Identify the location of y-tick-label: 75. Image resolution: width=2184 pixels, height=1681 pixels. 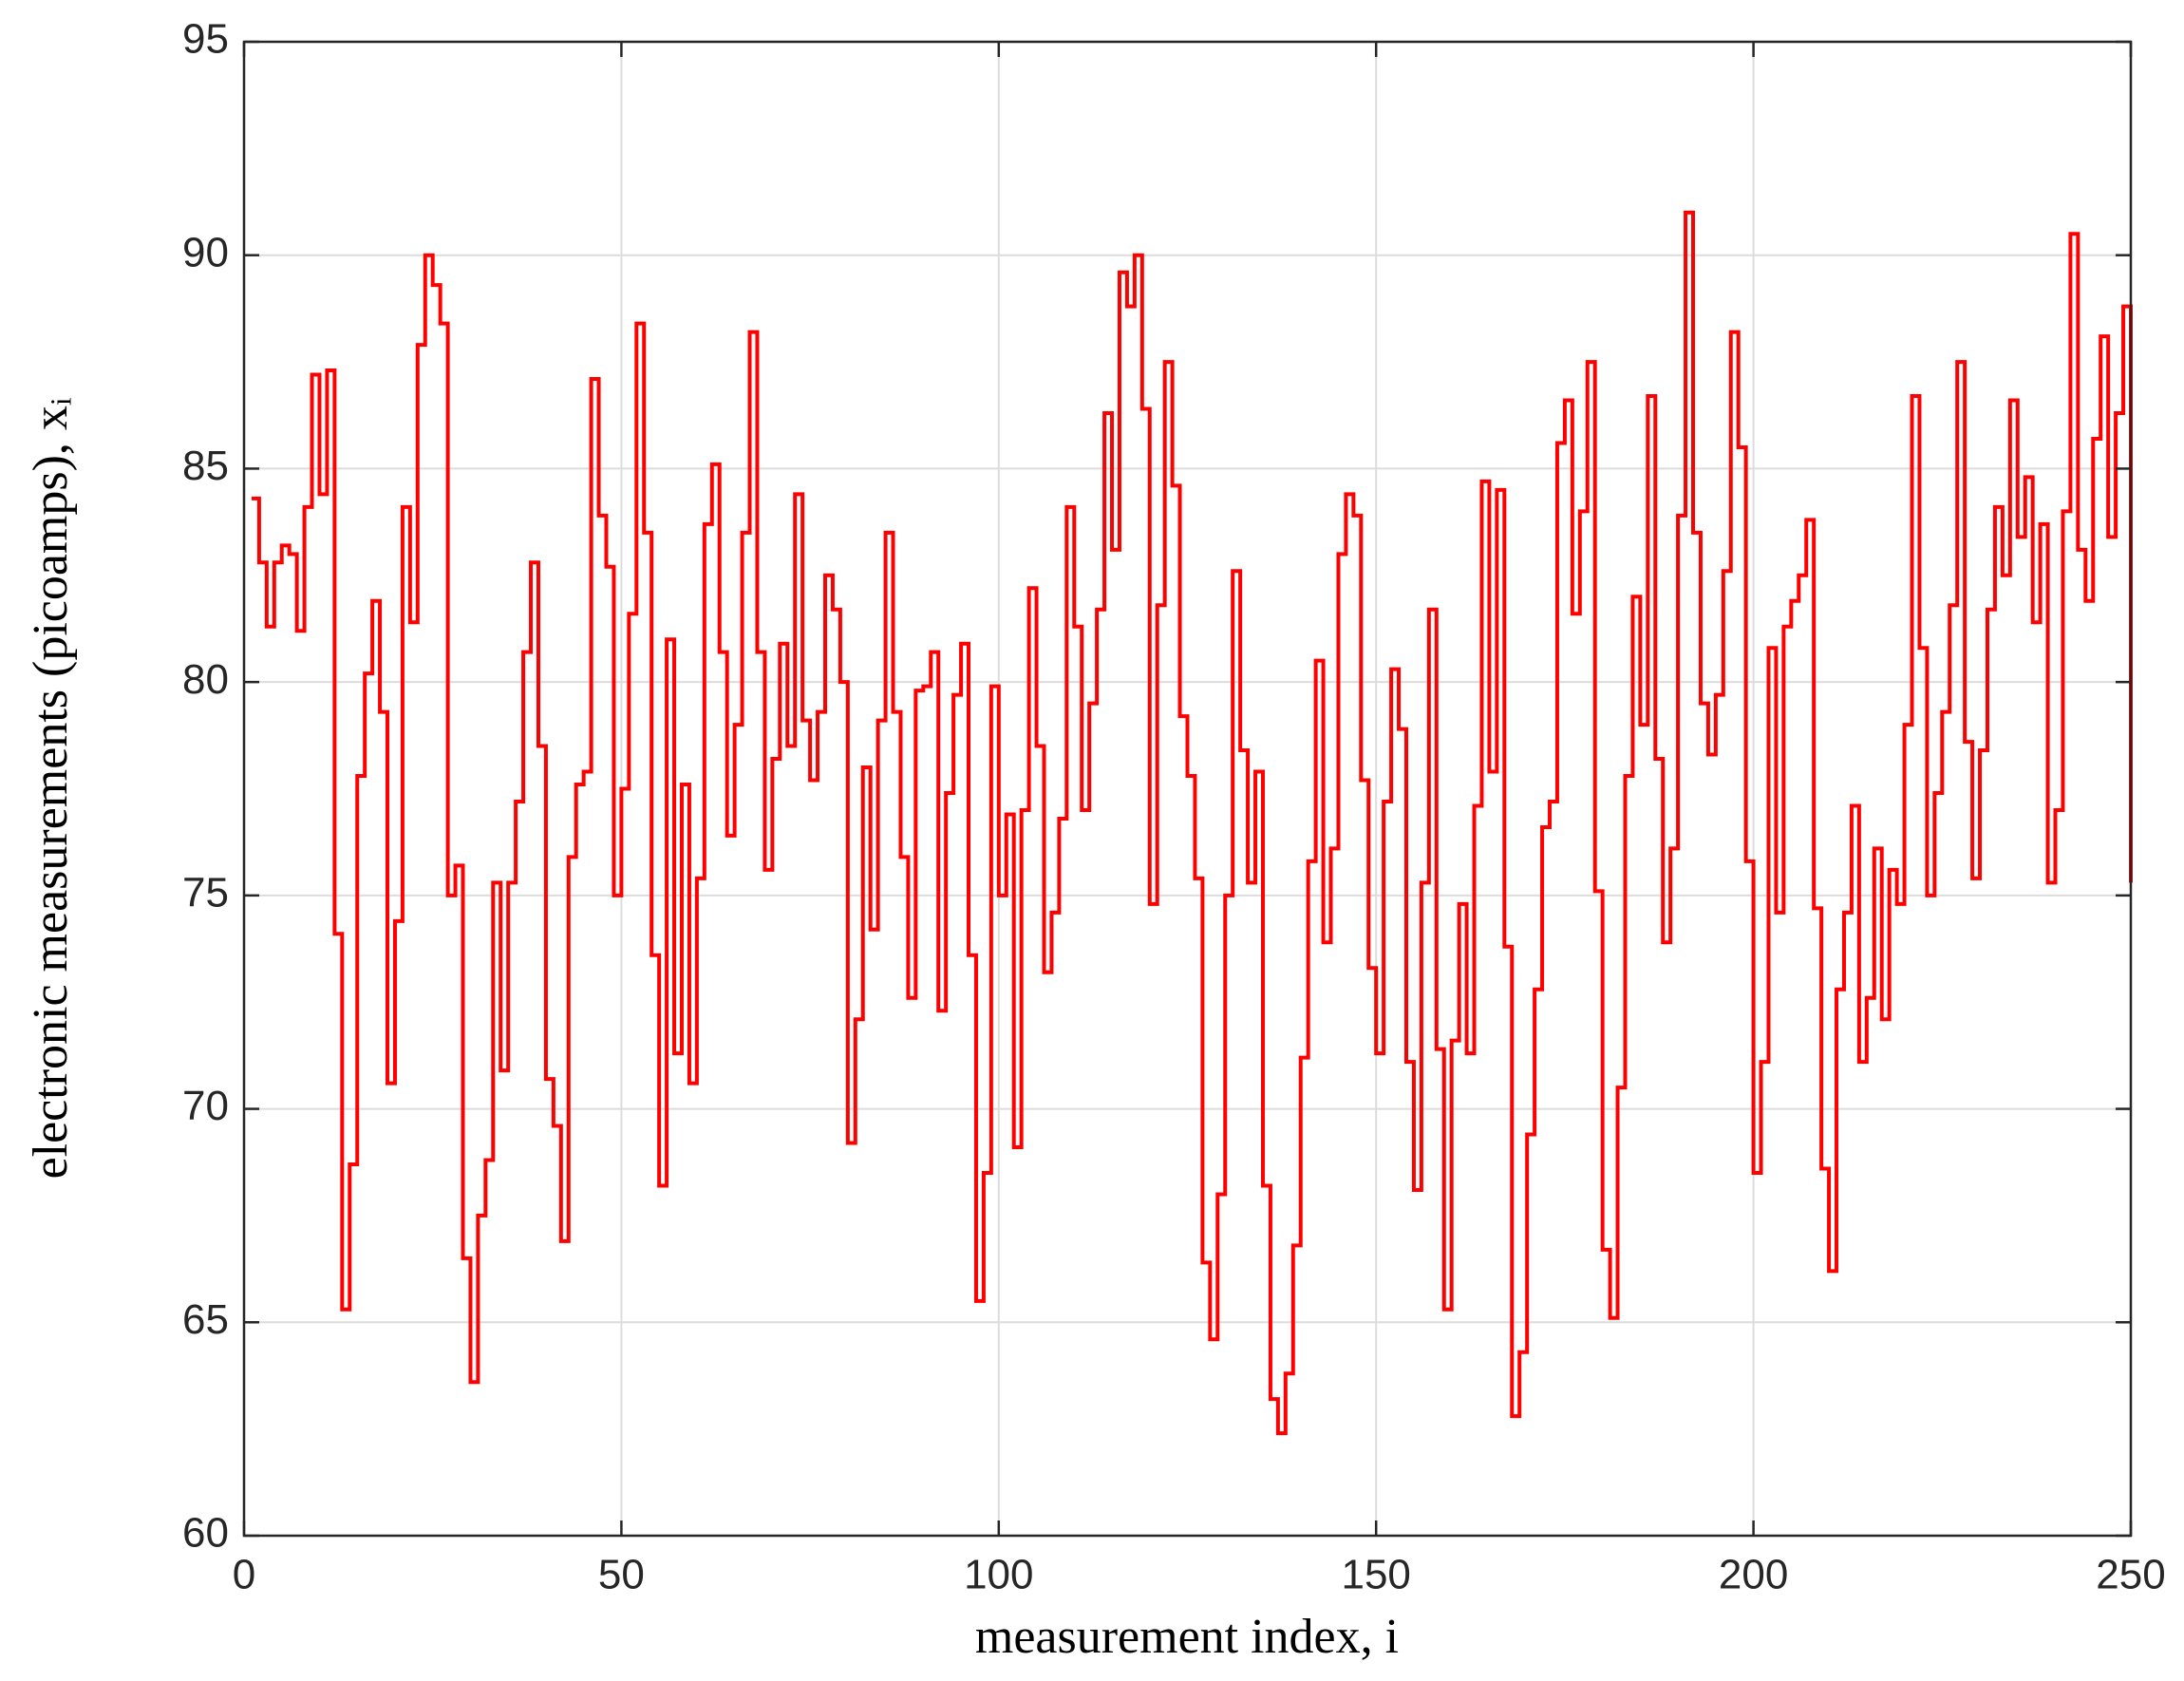
(206, 892).